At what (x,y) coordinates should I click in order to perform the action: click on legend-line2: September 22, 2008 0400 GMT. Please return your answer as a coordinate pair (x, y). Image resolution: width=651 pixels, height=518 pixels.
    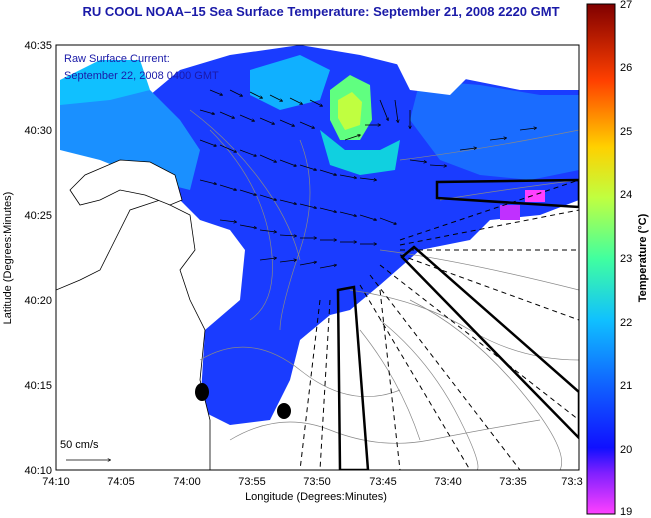
    Looking at the image, I should click on (141, 76).